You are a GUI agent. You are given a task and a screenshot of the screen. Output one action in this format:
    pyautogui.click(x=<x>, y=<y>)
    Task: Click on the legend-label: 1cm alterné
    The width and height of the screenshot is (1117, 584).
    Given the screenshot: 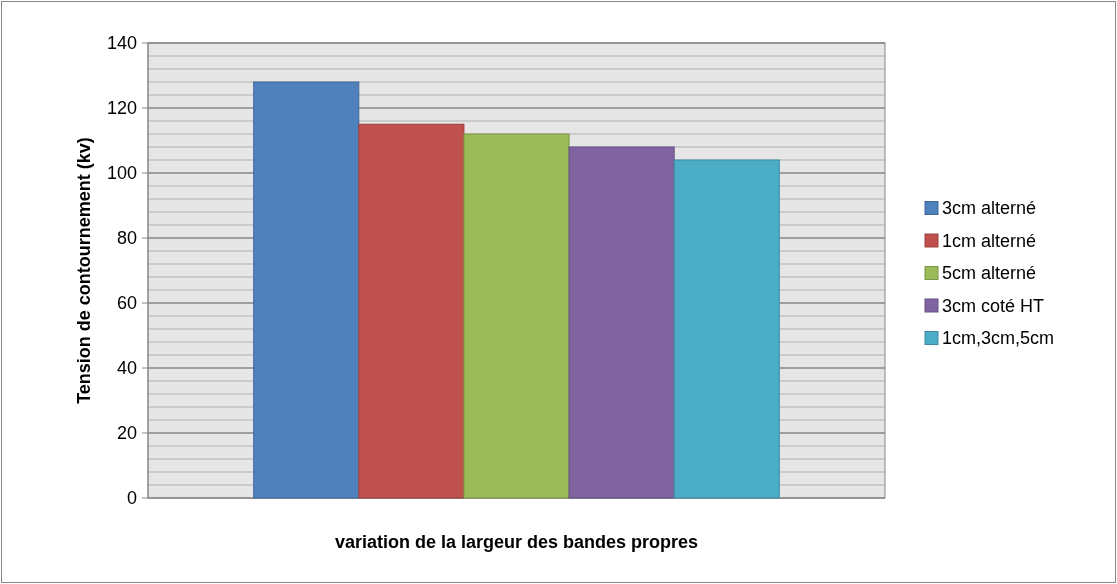 What is the action you would take?
    pyautogui.click(x=989, y=240)
    